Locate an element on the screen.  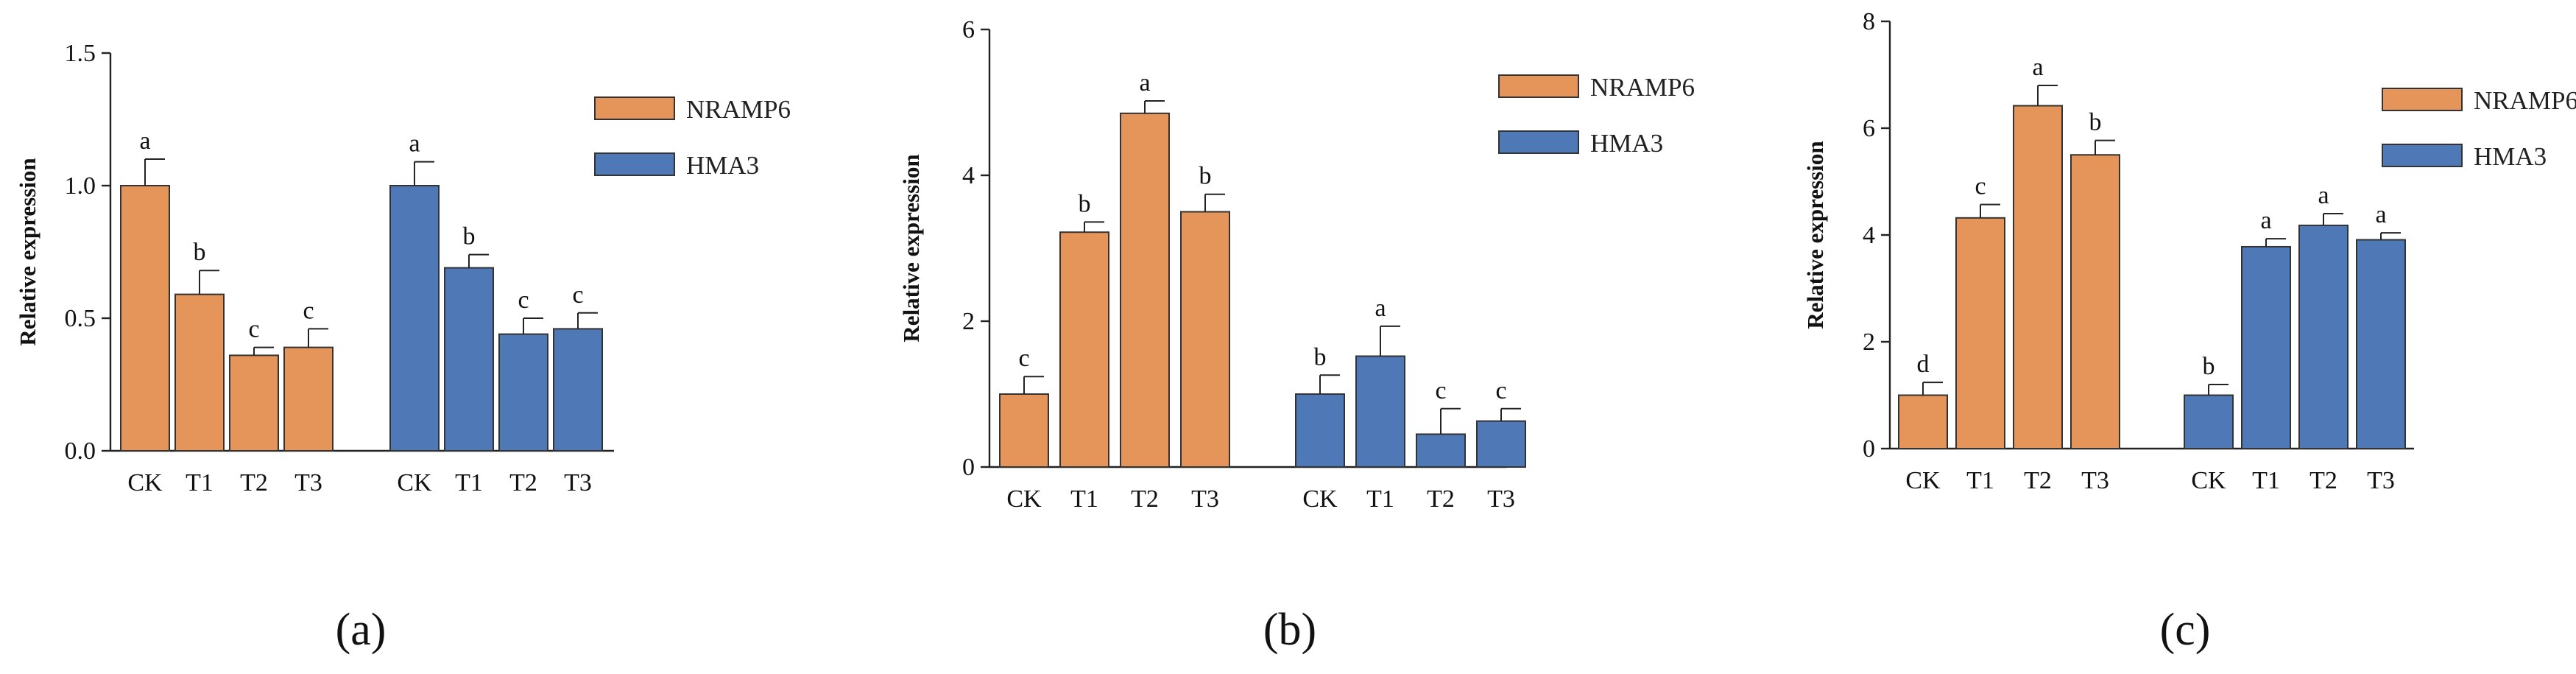
panel-label: (c) is located at coordinates (2185, 630).